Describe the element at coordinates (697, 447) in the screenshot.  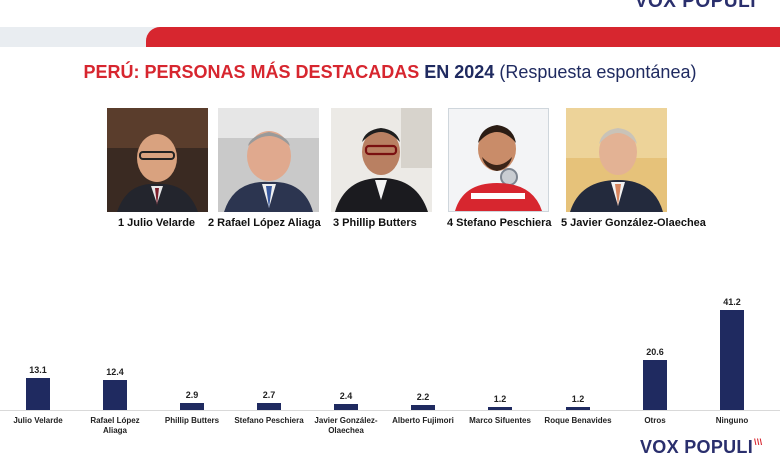
I see `bottom-brand-text: VOX POPULI` at that location.